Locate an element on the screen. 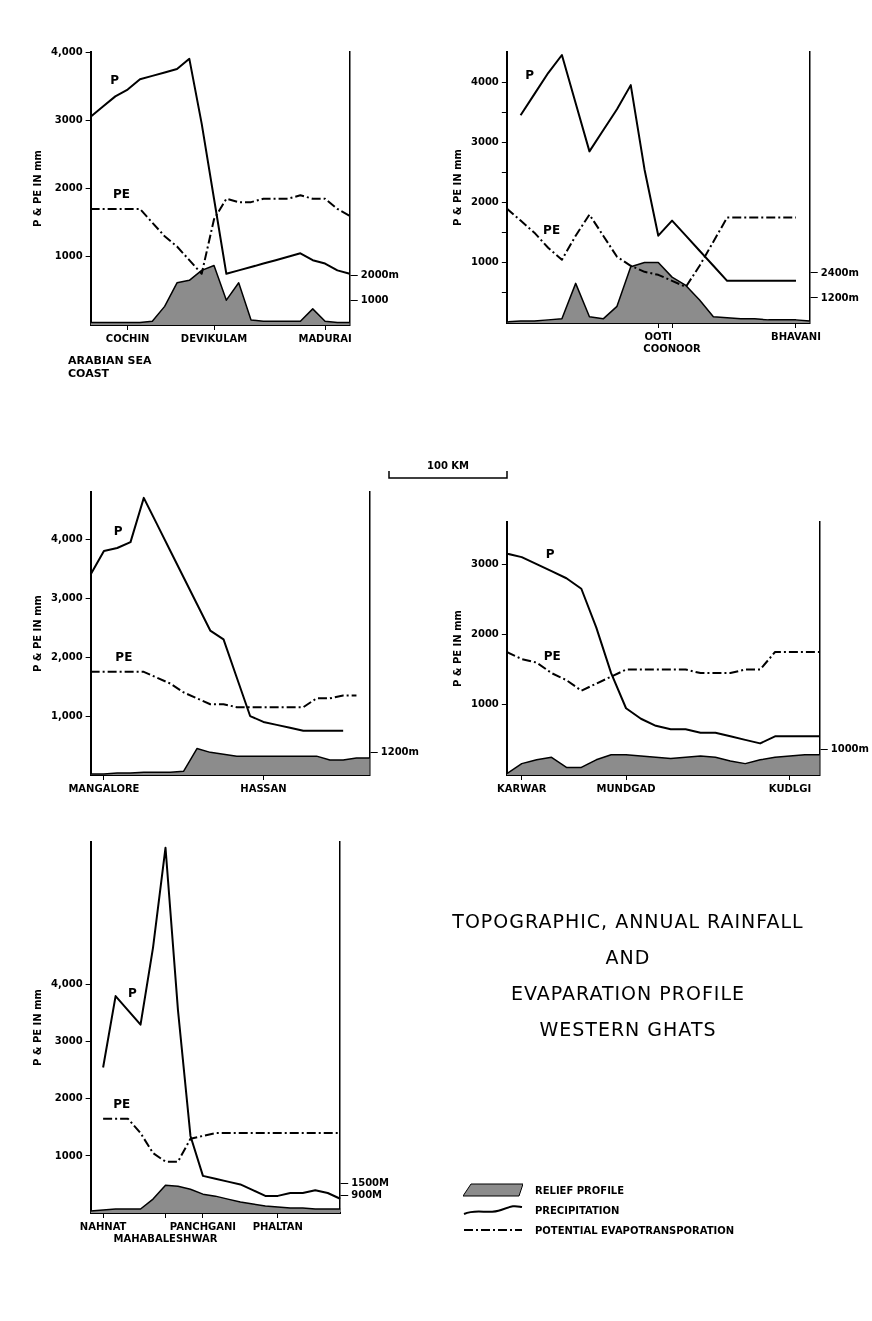 The image size is (872, 1321). x-tick-label: DEVIKULAM is located at coordinates (214, 338).